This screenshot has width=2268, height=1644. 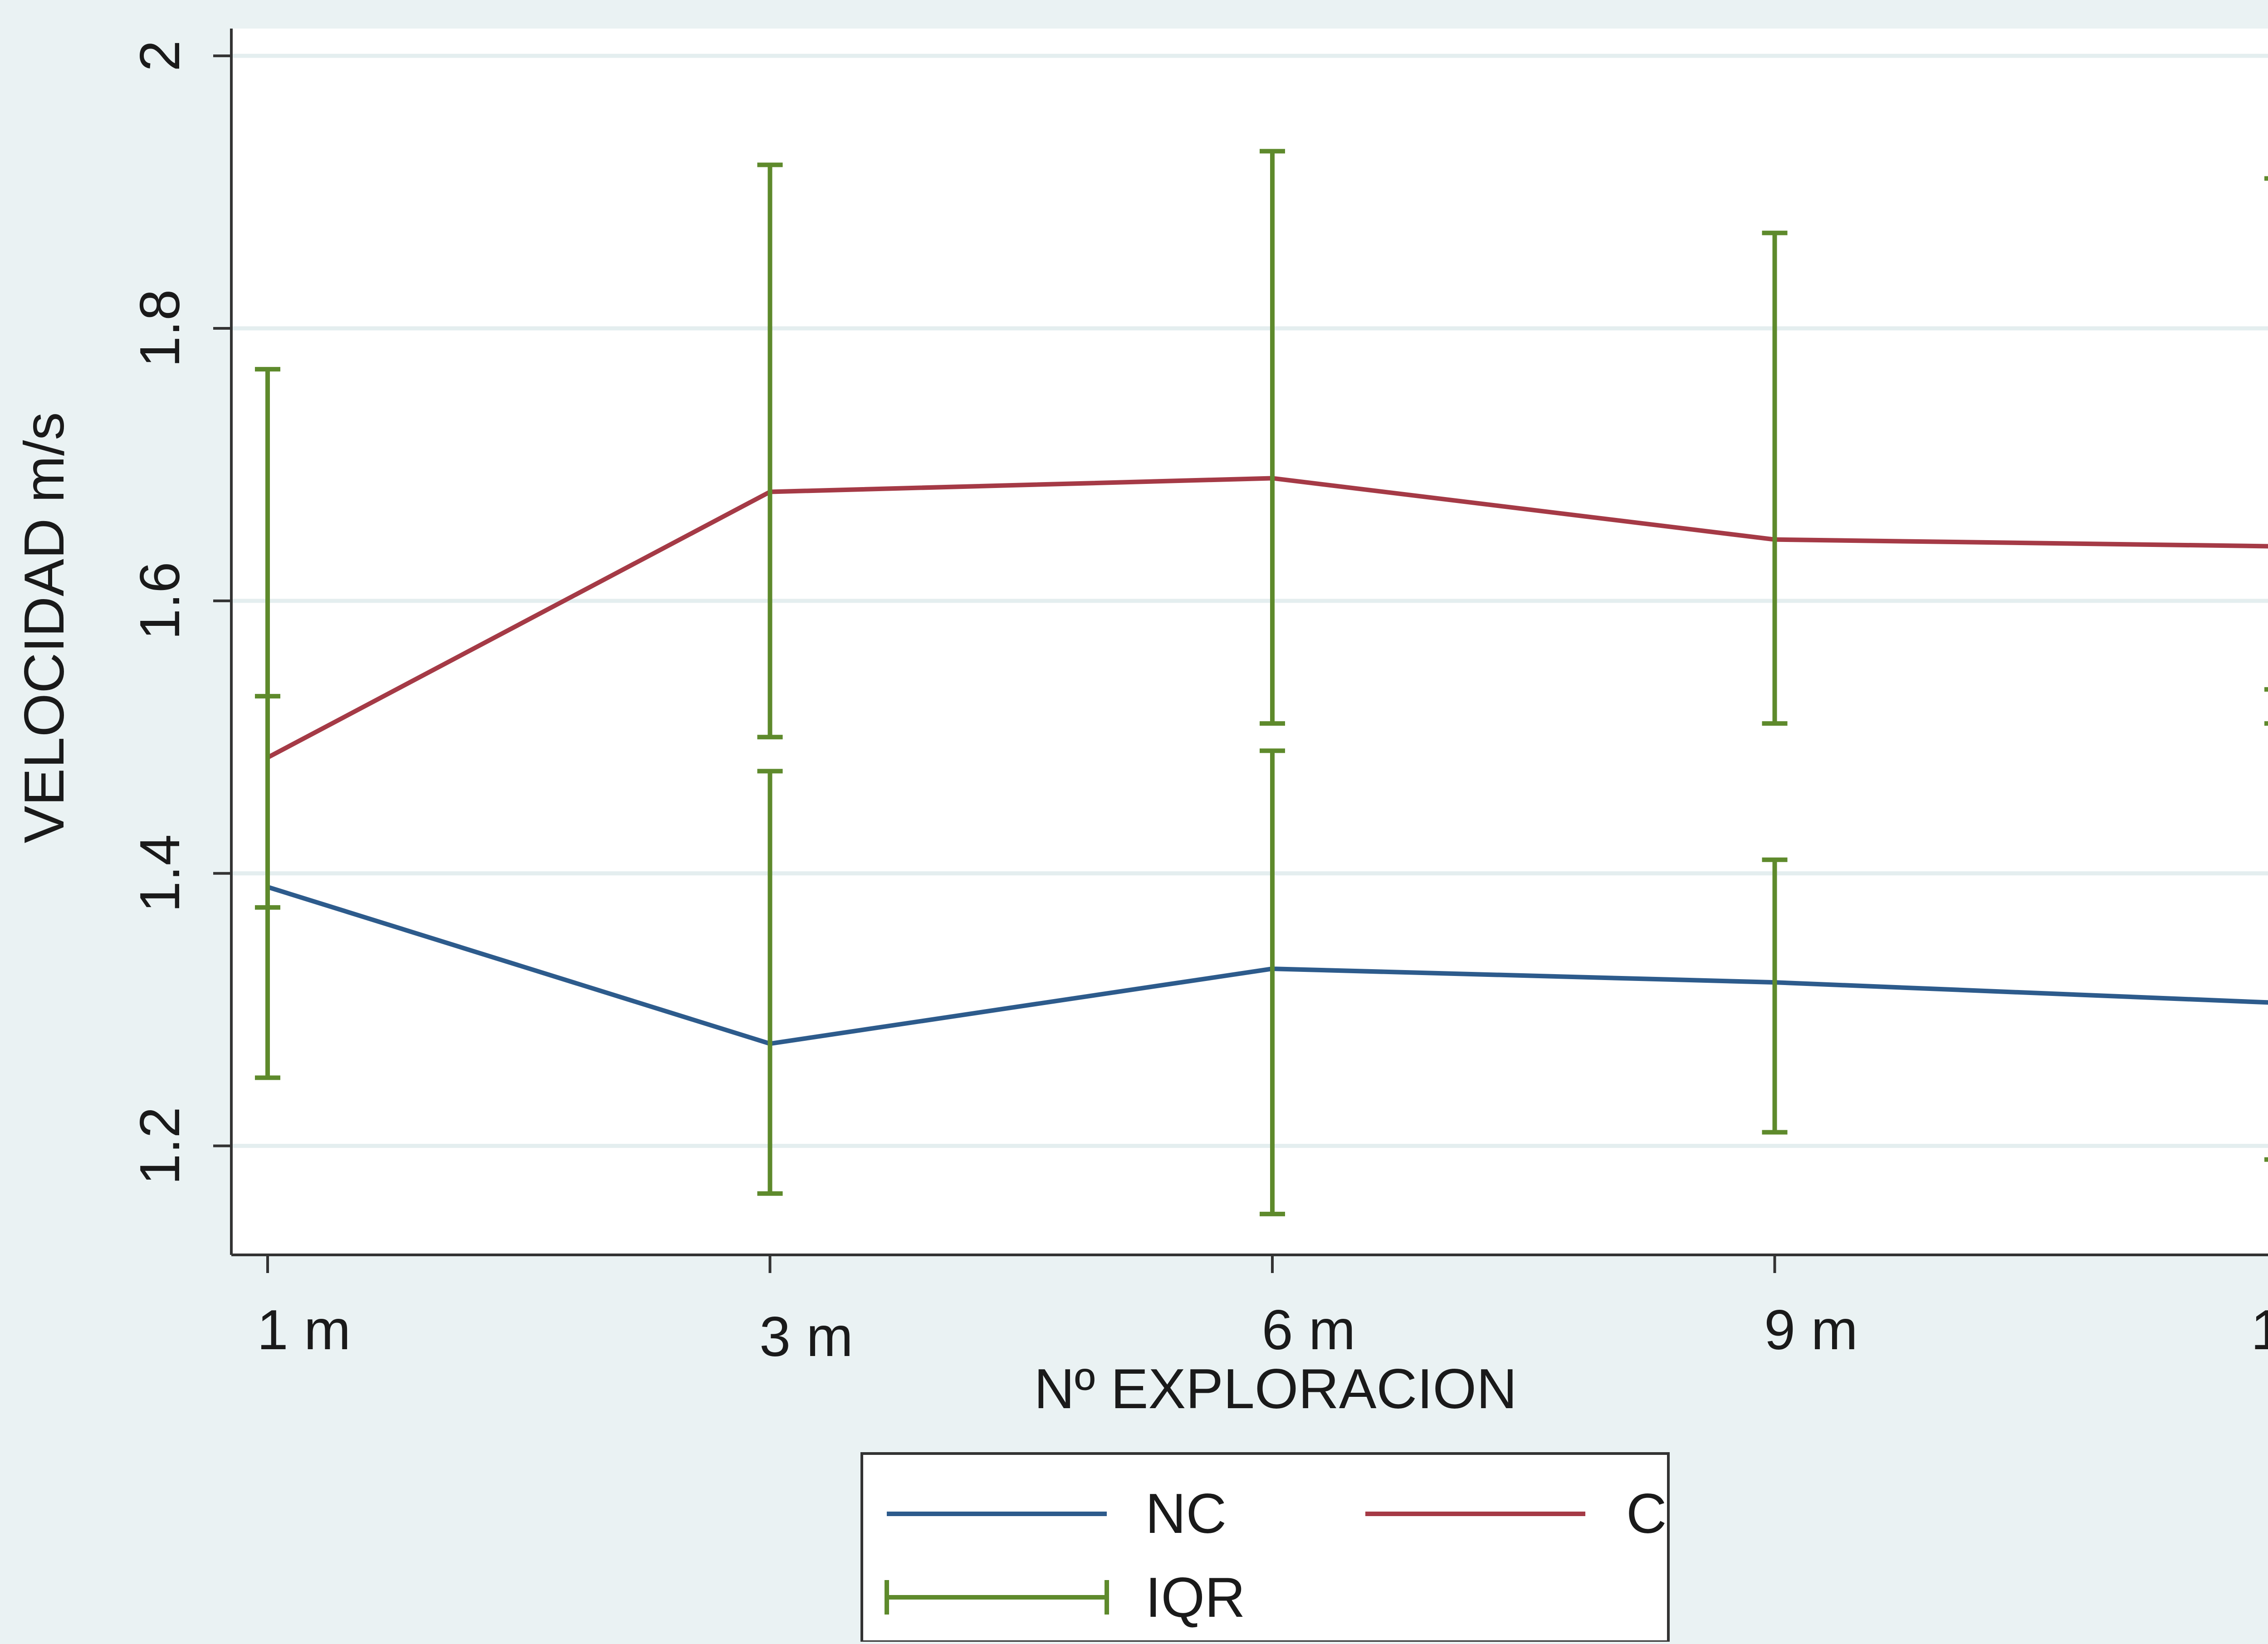 I want to click on legend-iqr-label: IQR, so click(x=1195, y=1597).